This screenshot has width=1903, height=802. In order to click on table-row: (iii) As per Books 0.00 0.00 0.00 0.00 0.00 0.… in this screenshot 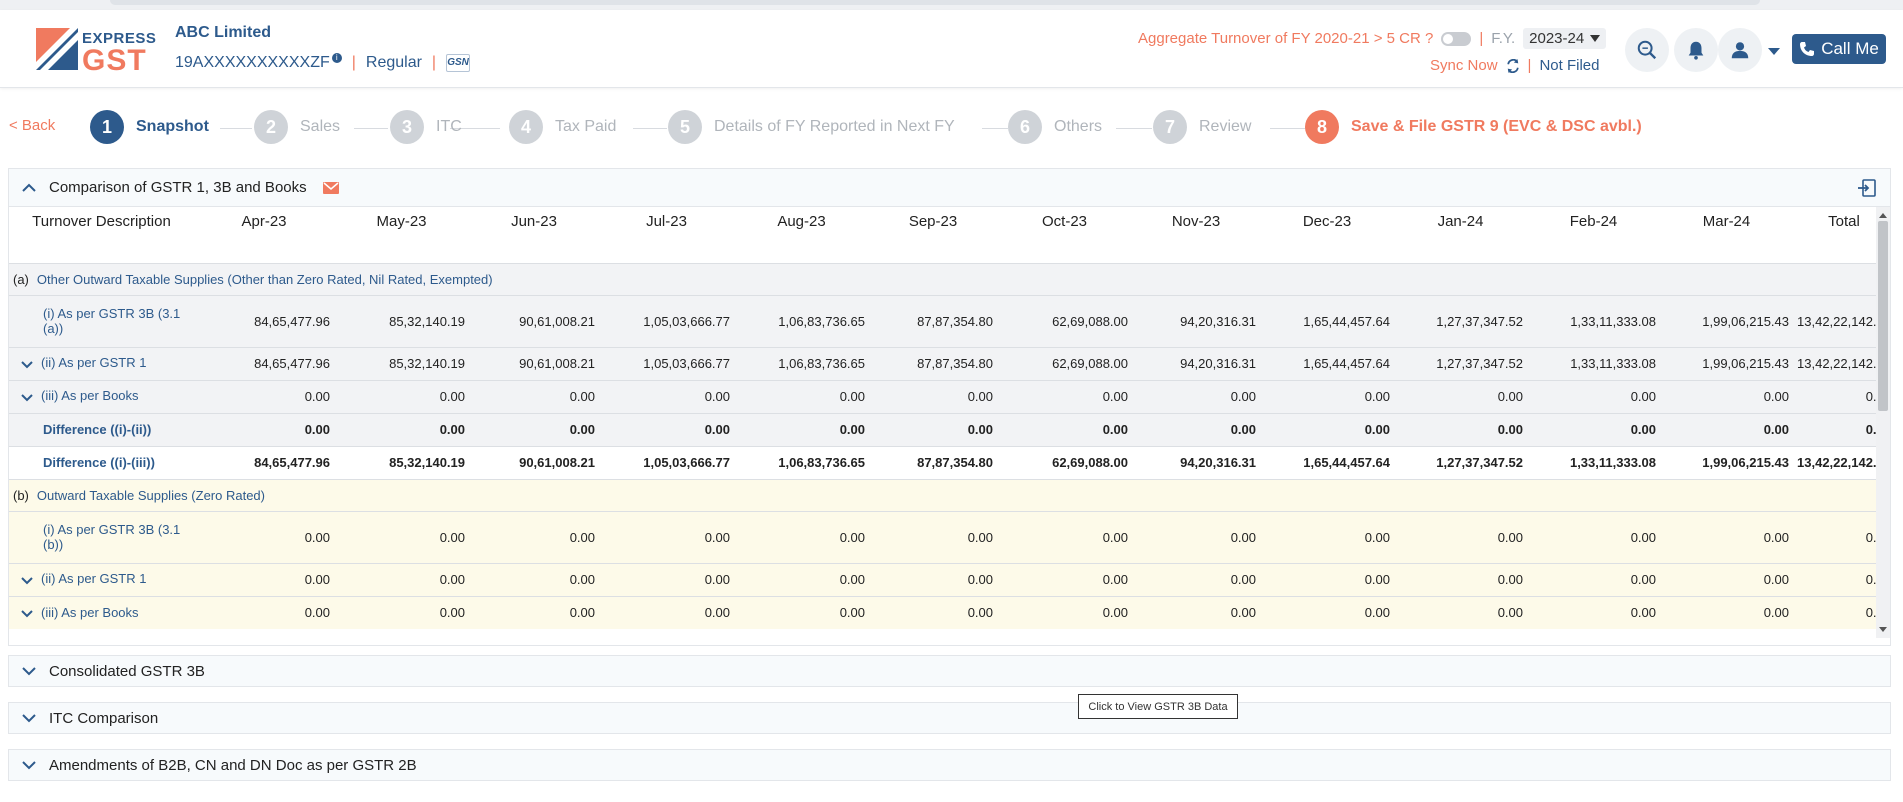, I will do `click(949, 396)`.